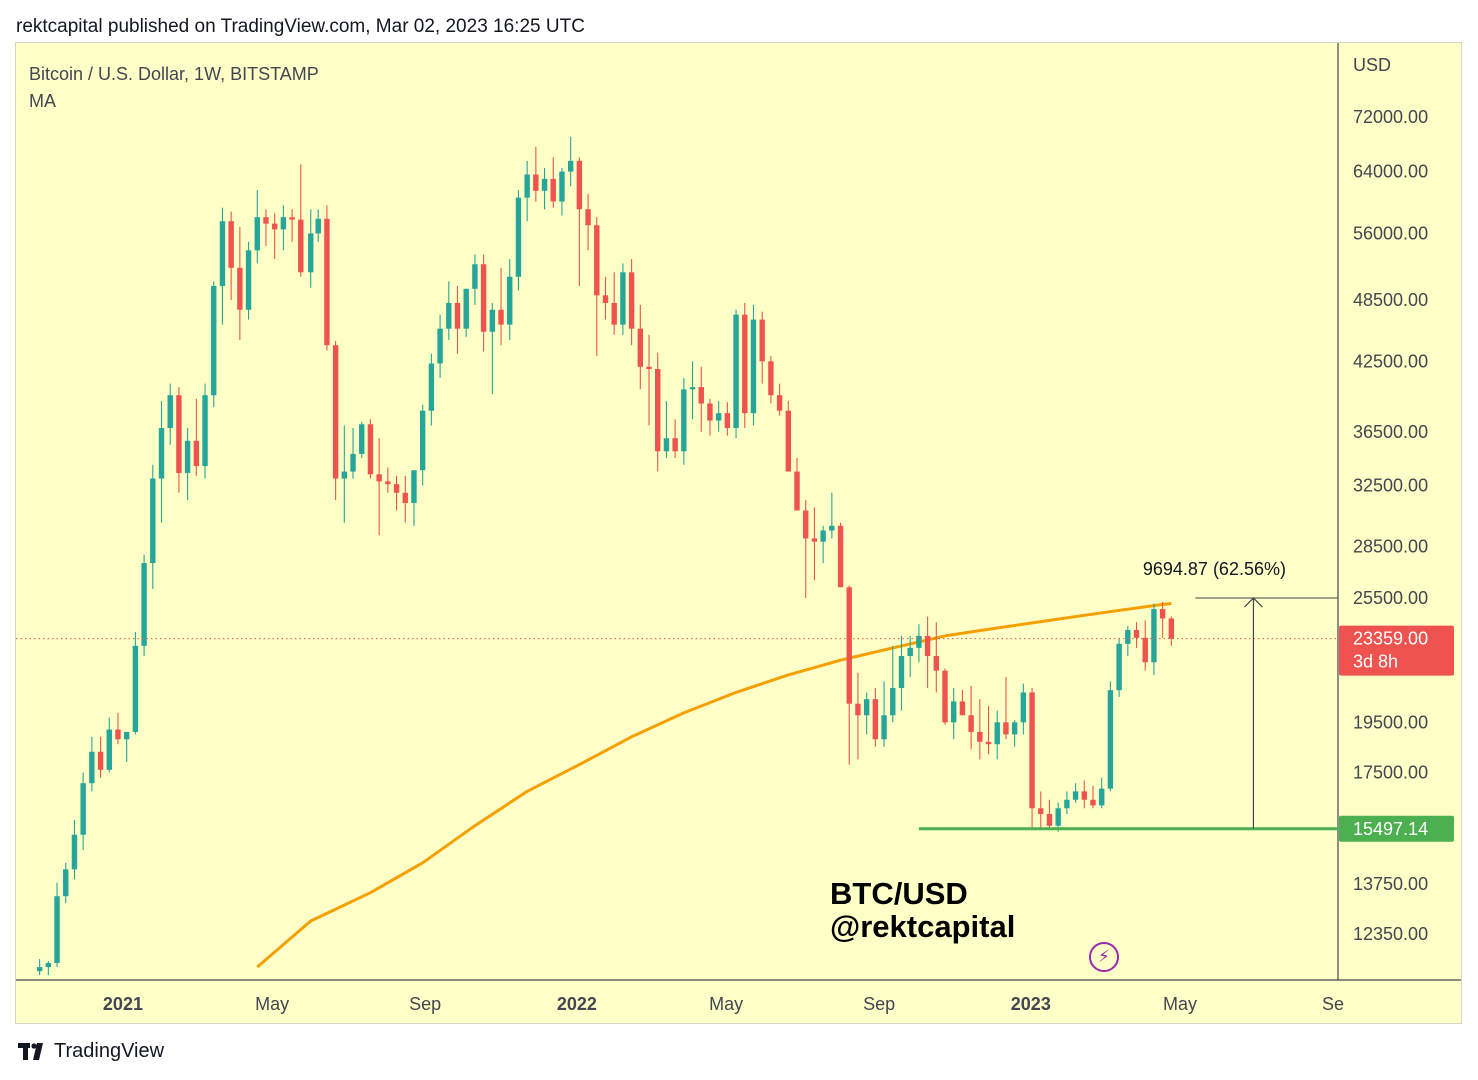  Describe the element at coordinates (1390, 117) in the screenshot. I see `price-tick-label: 72000.00` at that location.